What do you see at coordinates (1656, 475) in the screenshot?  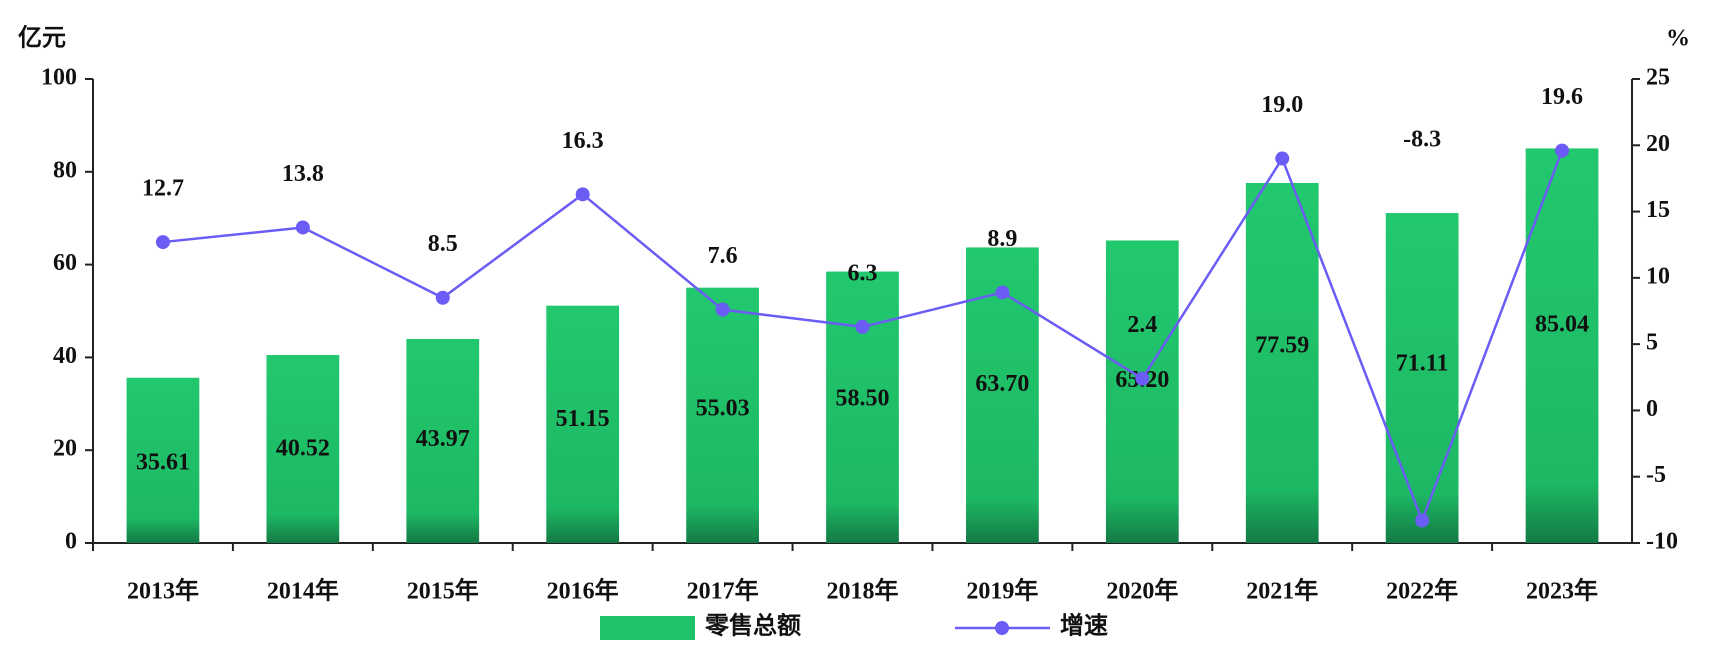 I see `y2-tick-label: -5` at bounding box center [1656, 475].